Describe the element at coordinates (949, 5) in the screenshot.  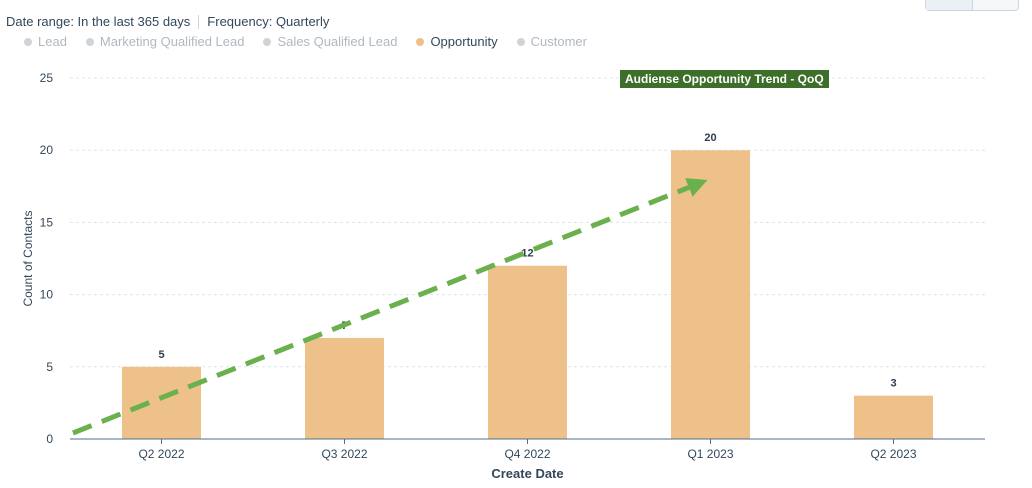
I see `view-toggle-chart` at that location.